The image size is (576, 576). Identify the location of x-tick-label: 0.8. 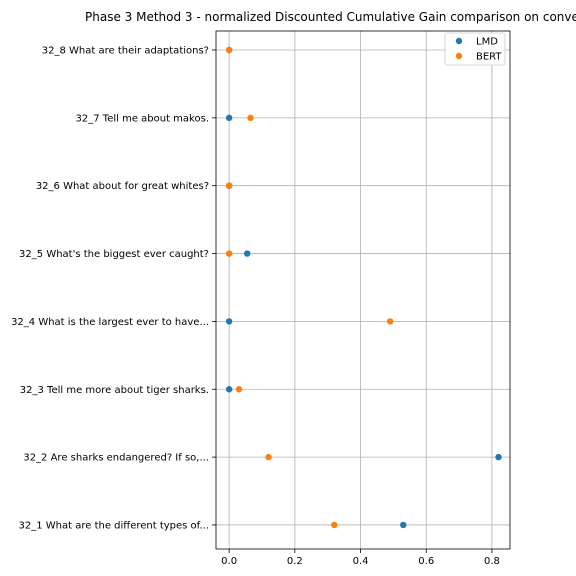
(492, 561).